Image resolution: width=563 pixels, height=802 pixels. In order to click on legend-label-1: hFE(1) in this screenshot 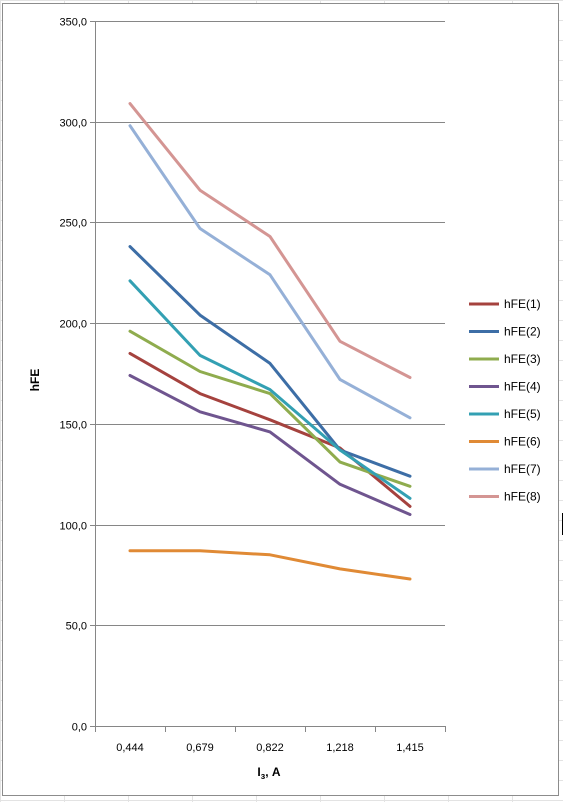, I will do `click(522, 304)`.